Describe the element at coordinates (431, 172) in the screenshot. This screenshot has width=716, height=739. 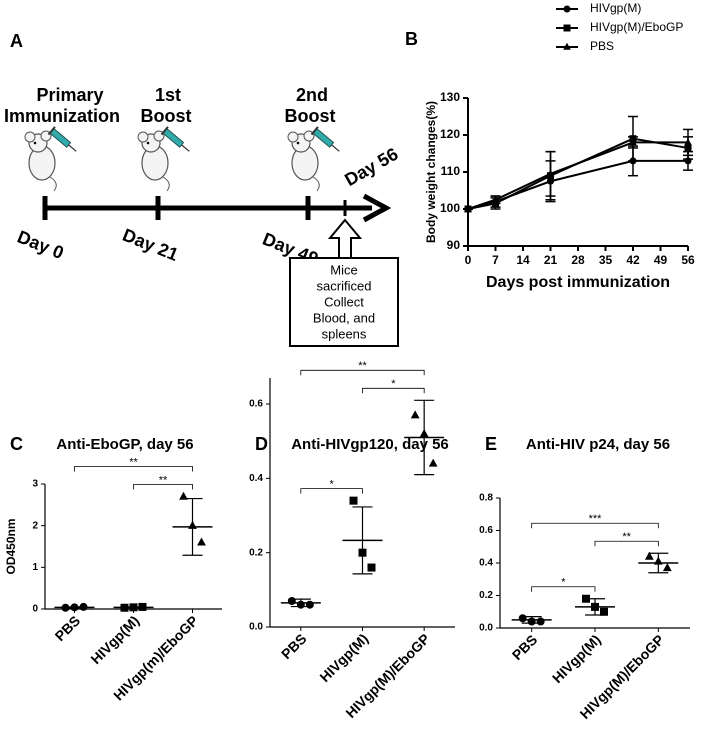
I see `y-axis-label: Body weight changes(%)` at that location.